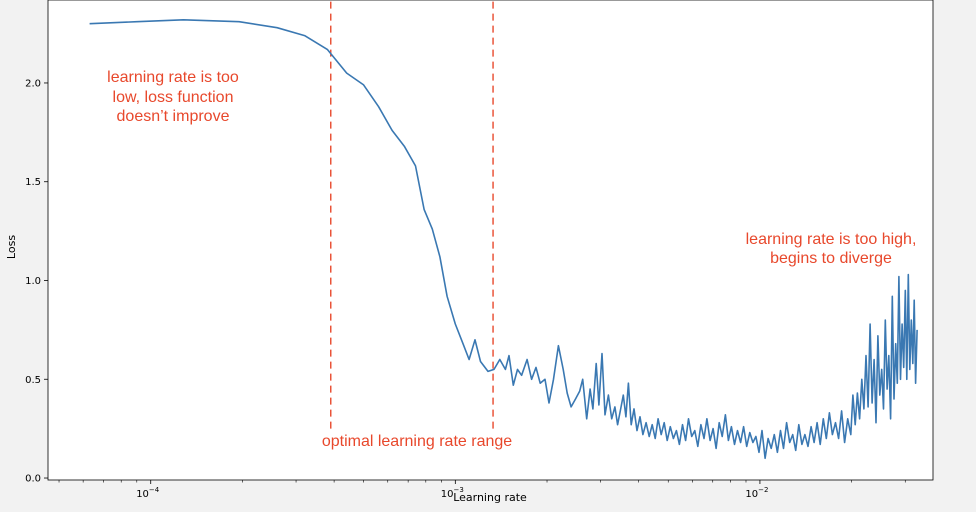 The image size is (976, 512). What do you see at coordinates (490, 497) in the screenshot?
I see `x-axis-label: Learning rate` at bounding box center [490, 497].